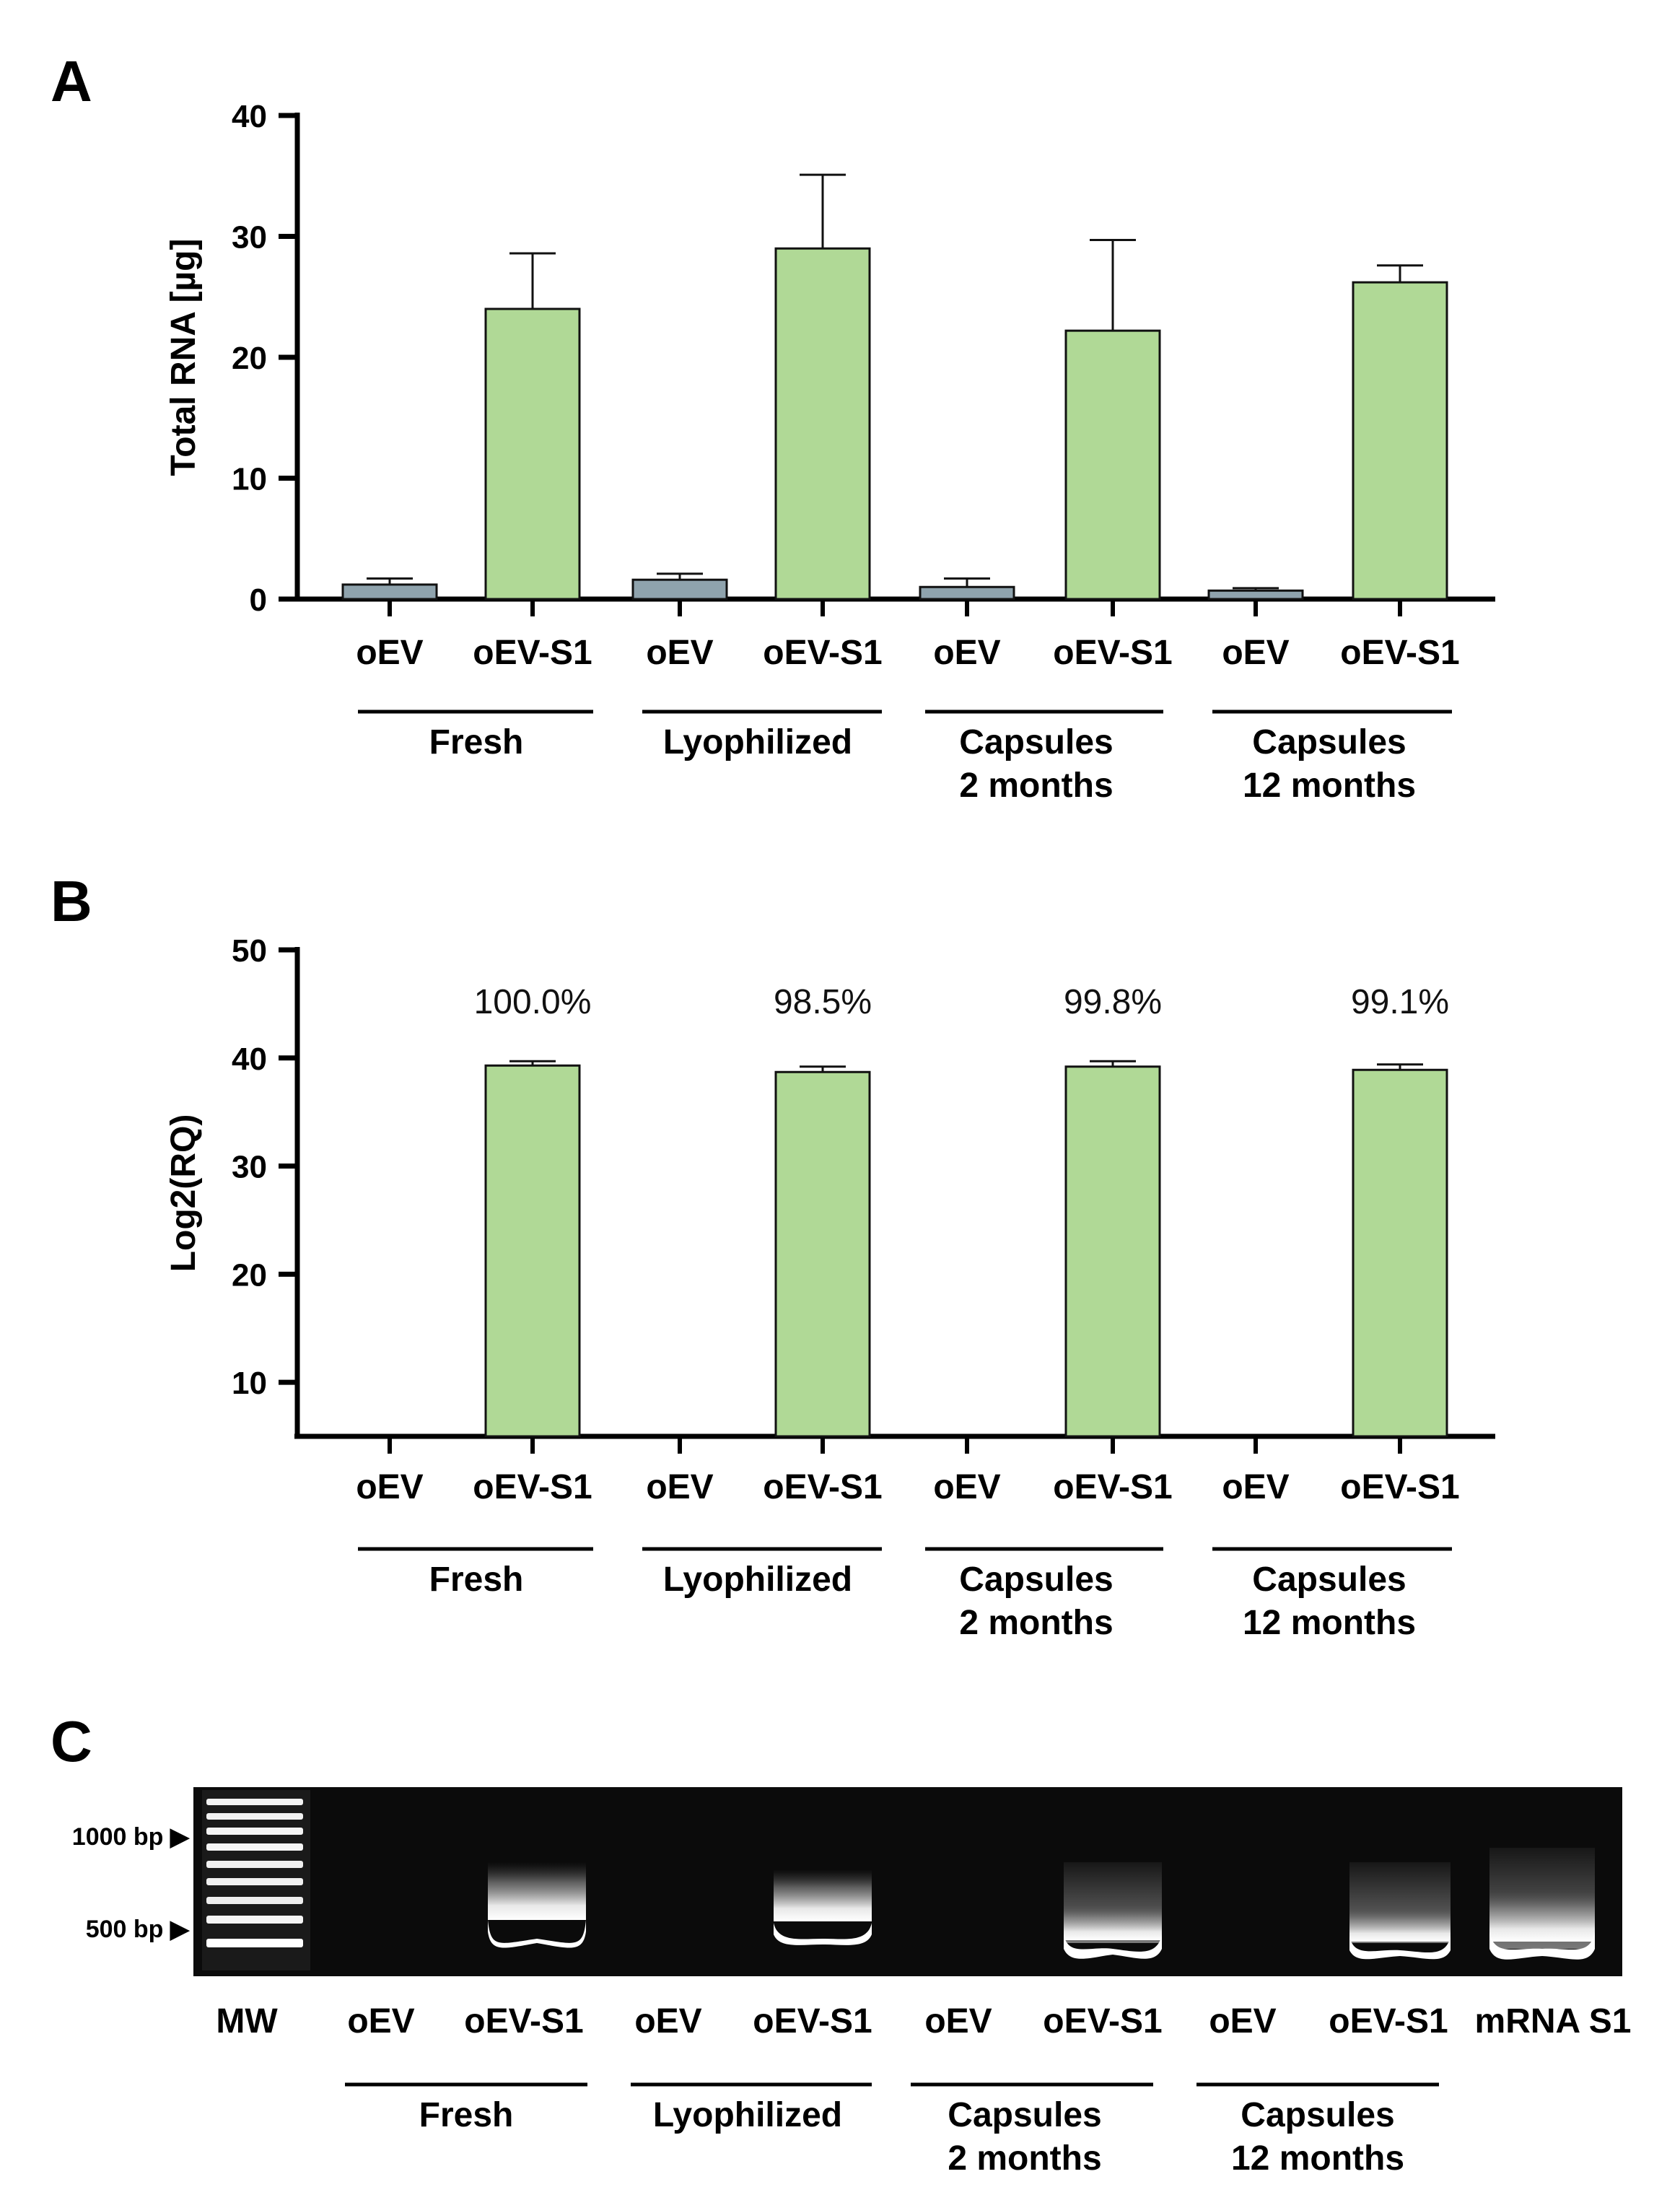  Describe the element at coordinates (1024, 2158) in the screenshot. I see `gel-group-label: 2 months` at that location.